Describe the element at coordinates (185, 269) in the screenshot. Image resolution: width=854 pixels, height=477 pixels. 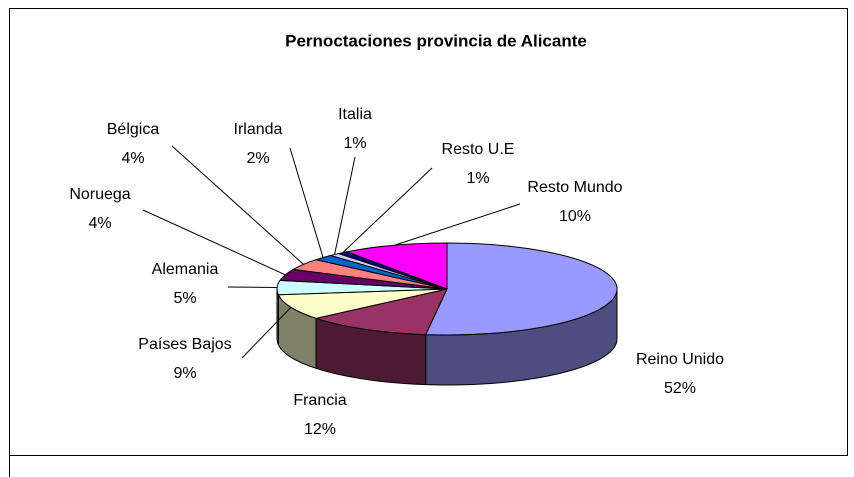
I see `slice-label: Alemania` at that location.